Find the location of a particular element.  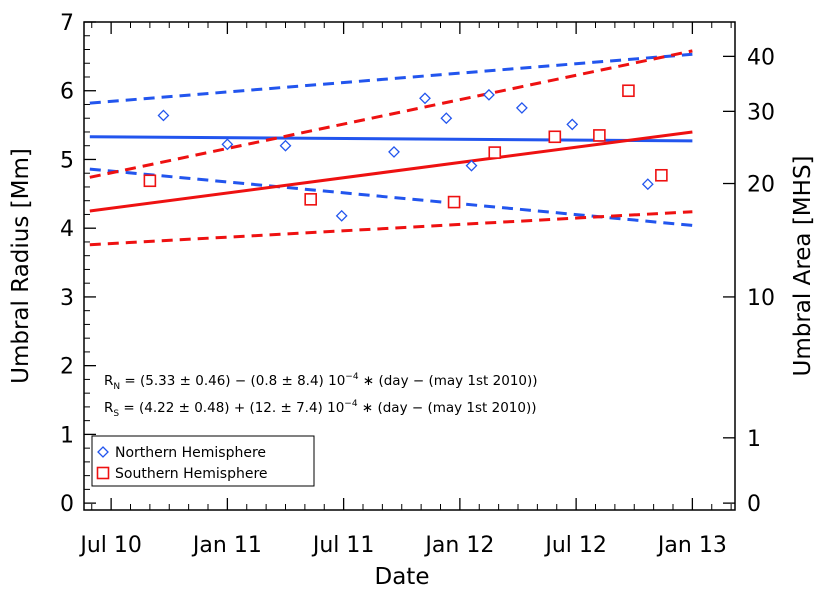

y-left-tick-label-4: 4 is located at coordinates (67, 229).